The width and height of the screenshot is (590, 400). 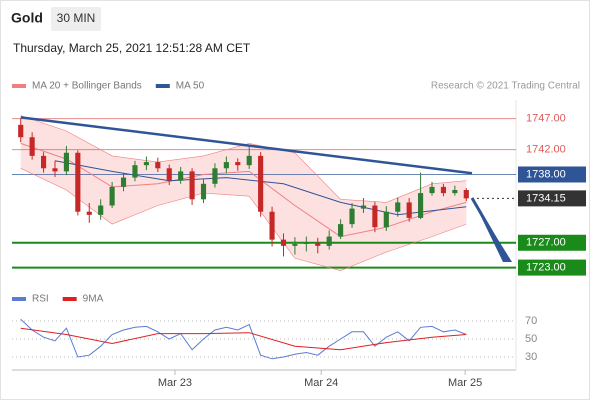 I want to click on timestamp: Thursday, March 25, 2021 12:51:28 AM CET, so click(x=132, y=48).